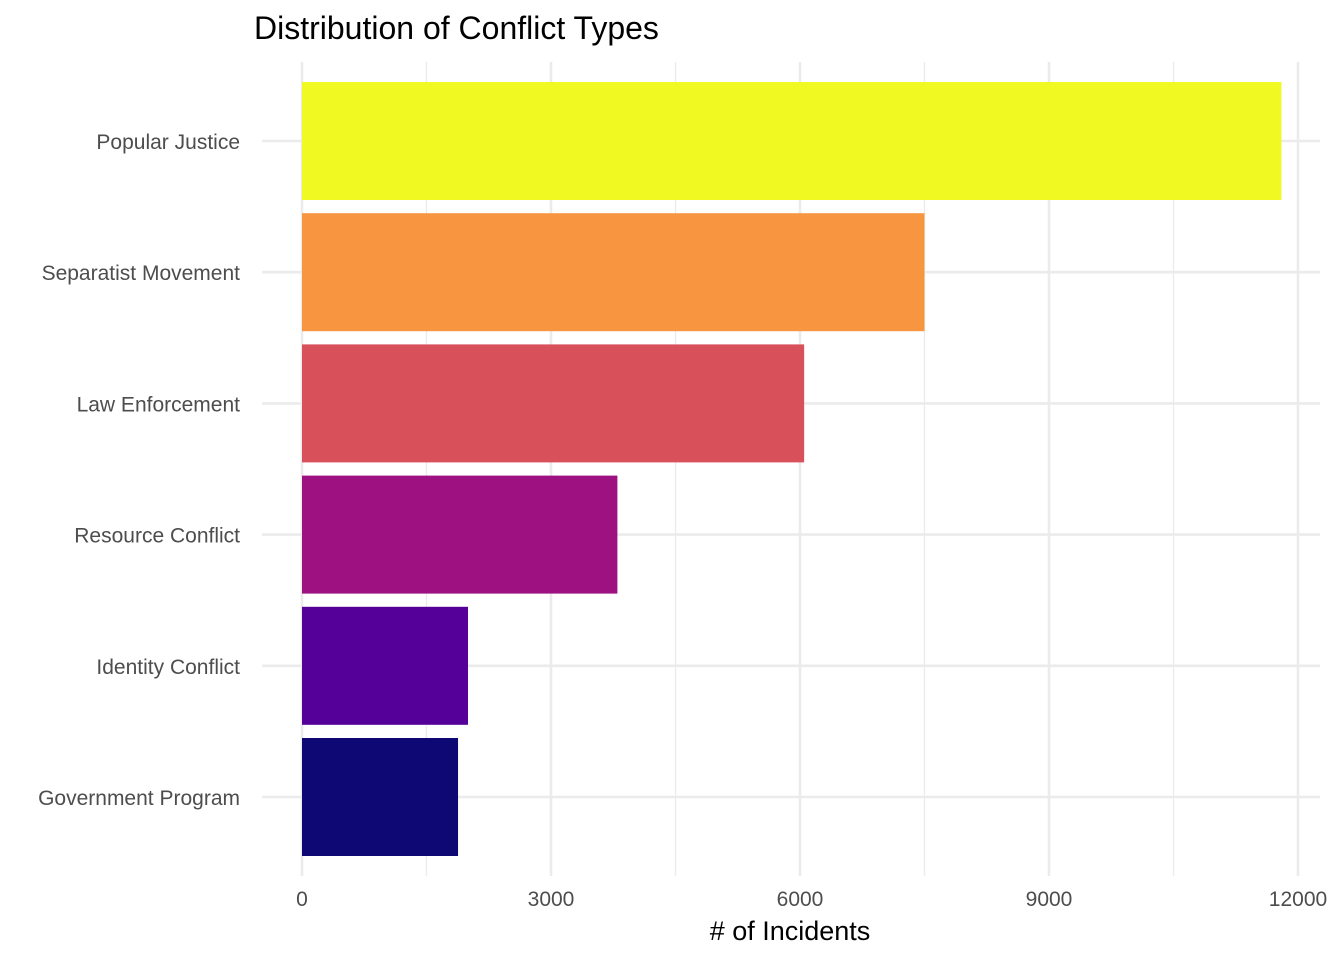 This screenshot has width=1344, height=965. I want to click on x-tick-label: 12000, so click(1298, 899).